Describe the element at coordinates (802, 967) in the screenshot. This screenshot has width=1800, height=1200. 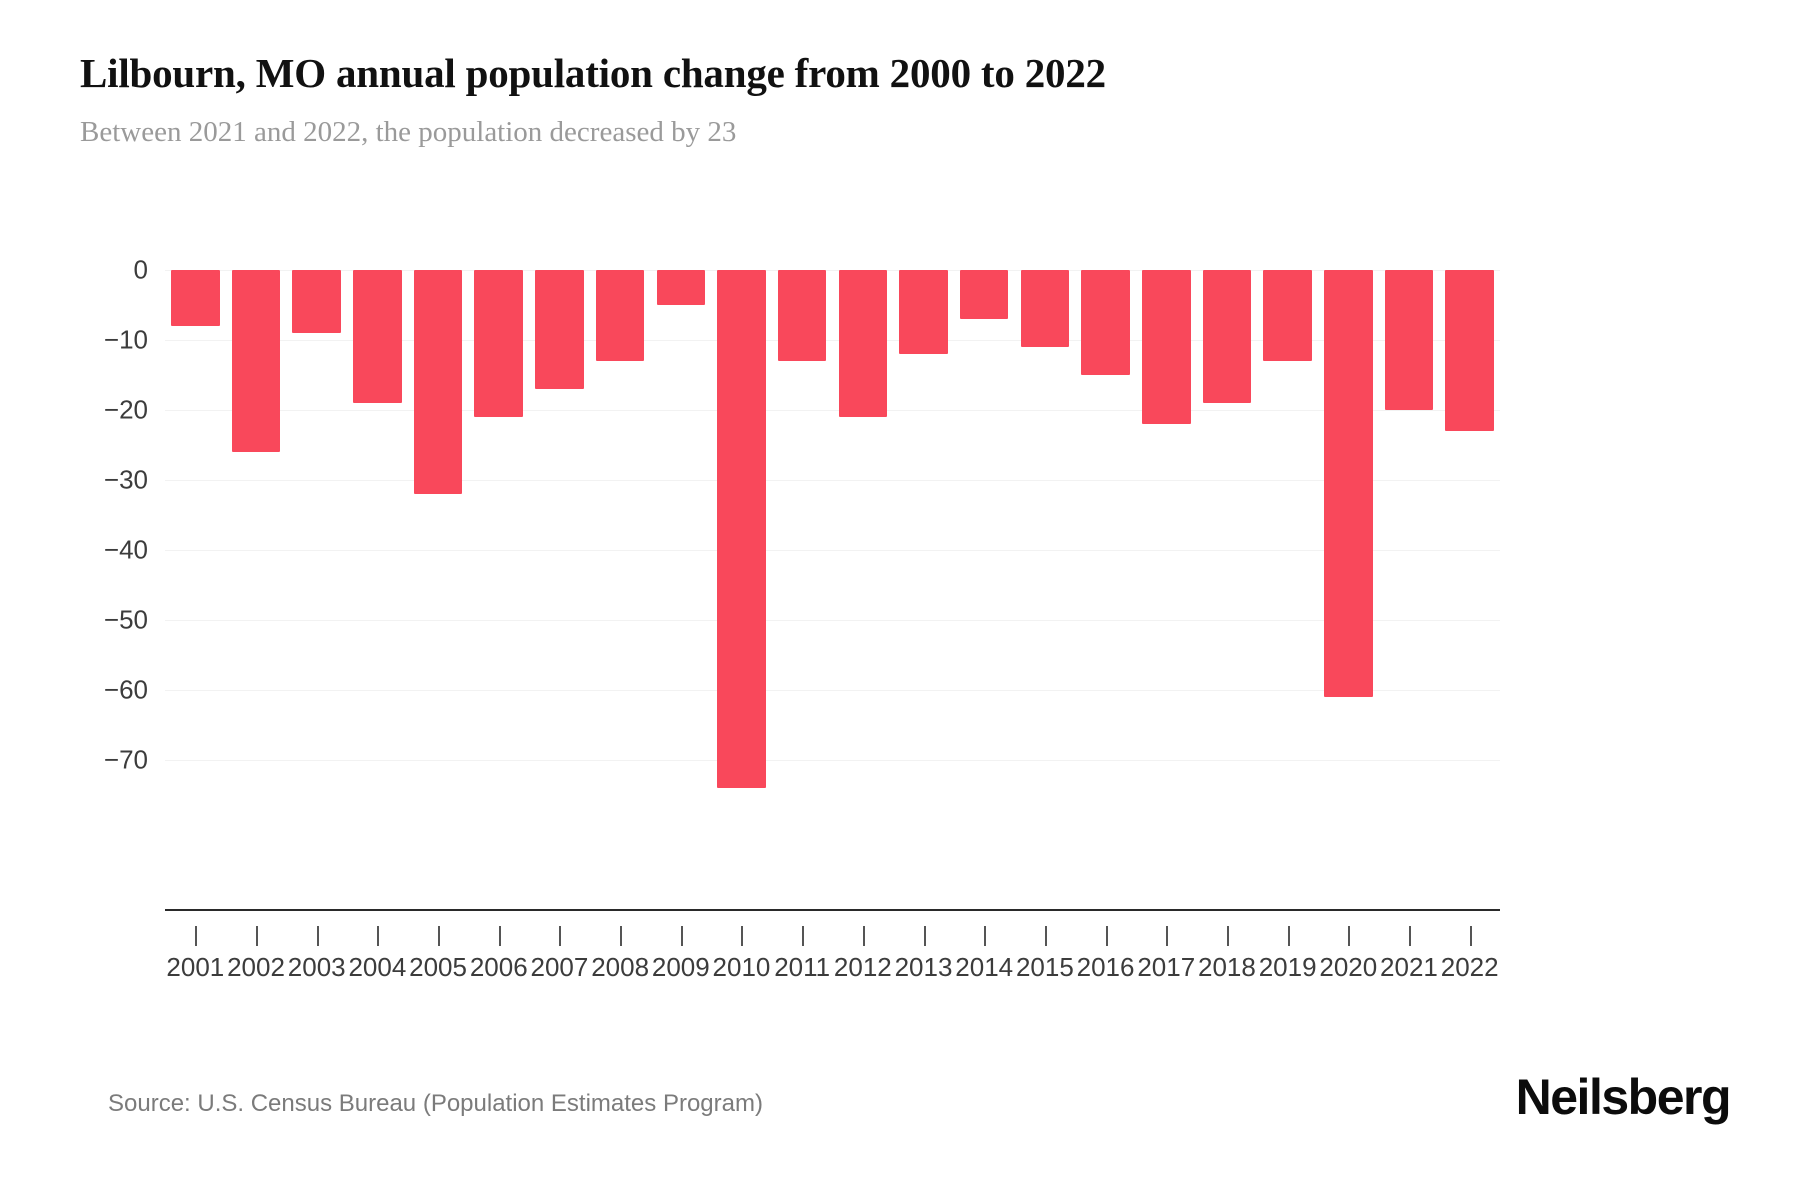
I see `x-tick-label-2011: 2011` at that location.